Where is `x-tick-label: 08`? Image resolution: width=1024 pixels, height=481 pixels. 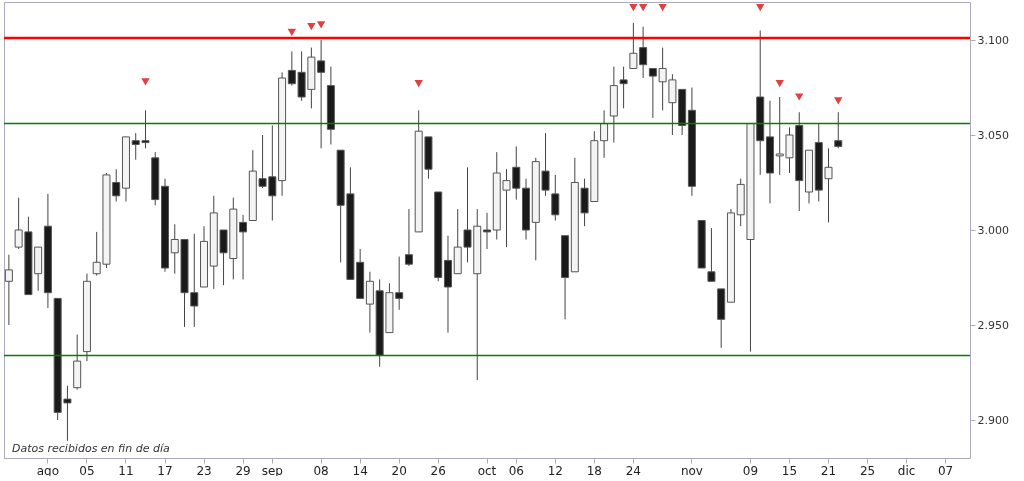
x-tick-label: 08 is located at coordinates (321, 470).